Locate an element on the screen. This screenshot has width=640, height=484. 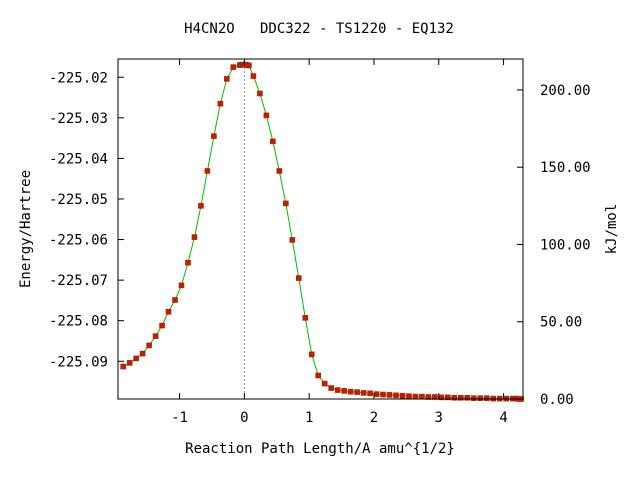
y-tick-label: -225.03 is located at coordinates (78, 119).